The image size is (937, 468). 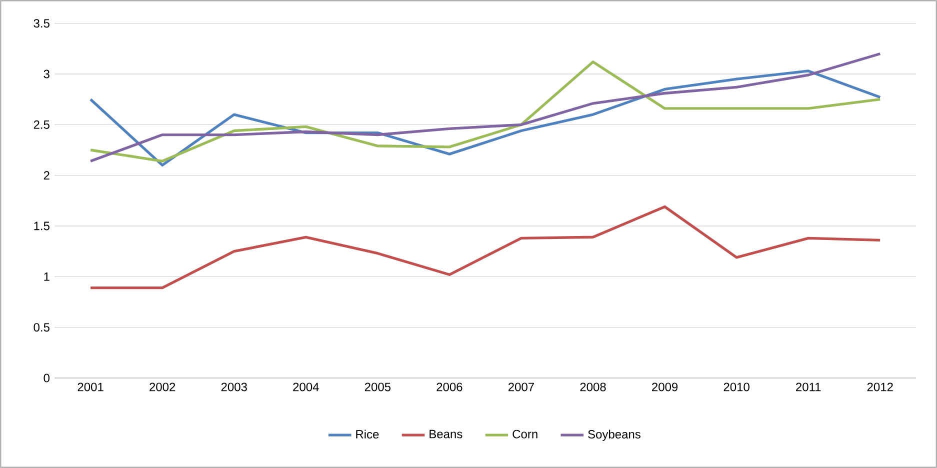 What do you see at coordinates (446, 434) in the screenshot?
I see `legend-label: Beans` at bounding box center [446, 434].